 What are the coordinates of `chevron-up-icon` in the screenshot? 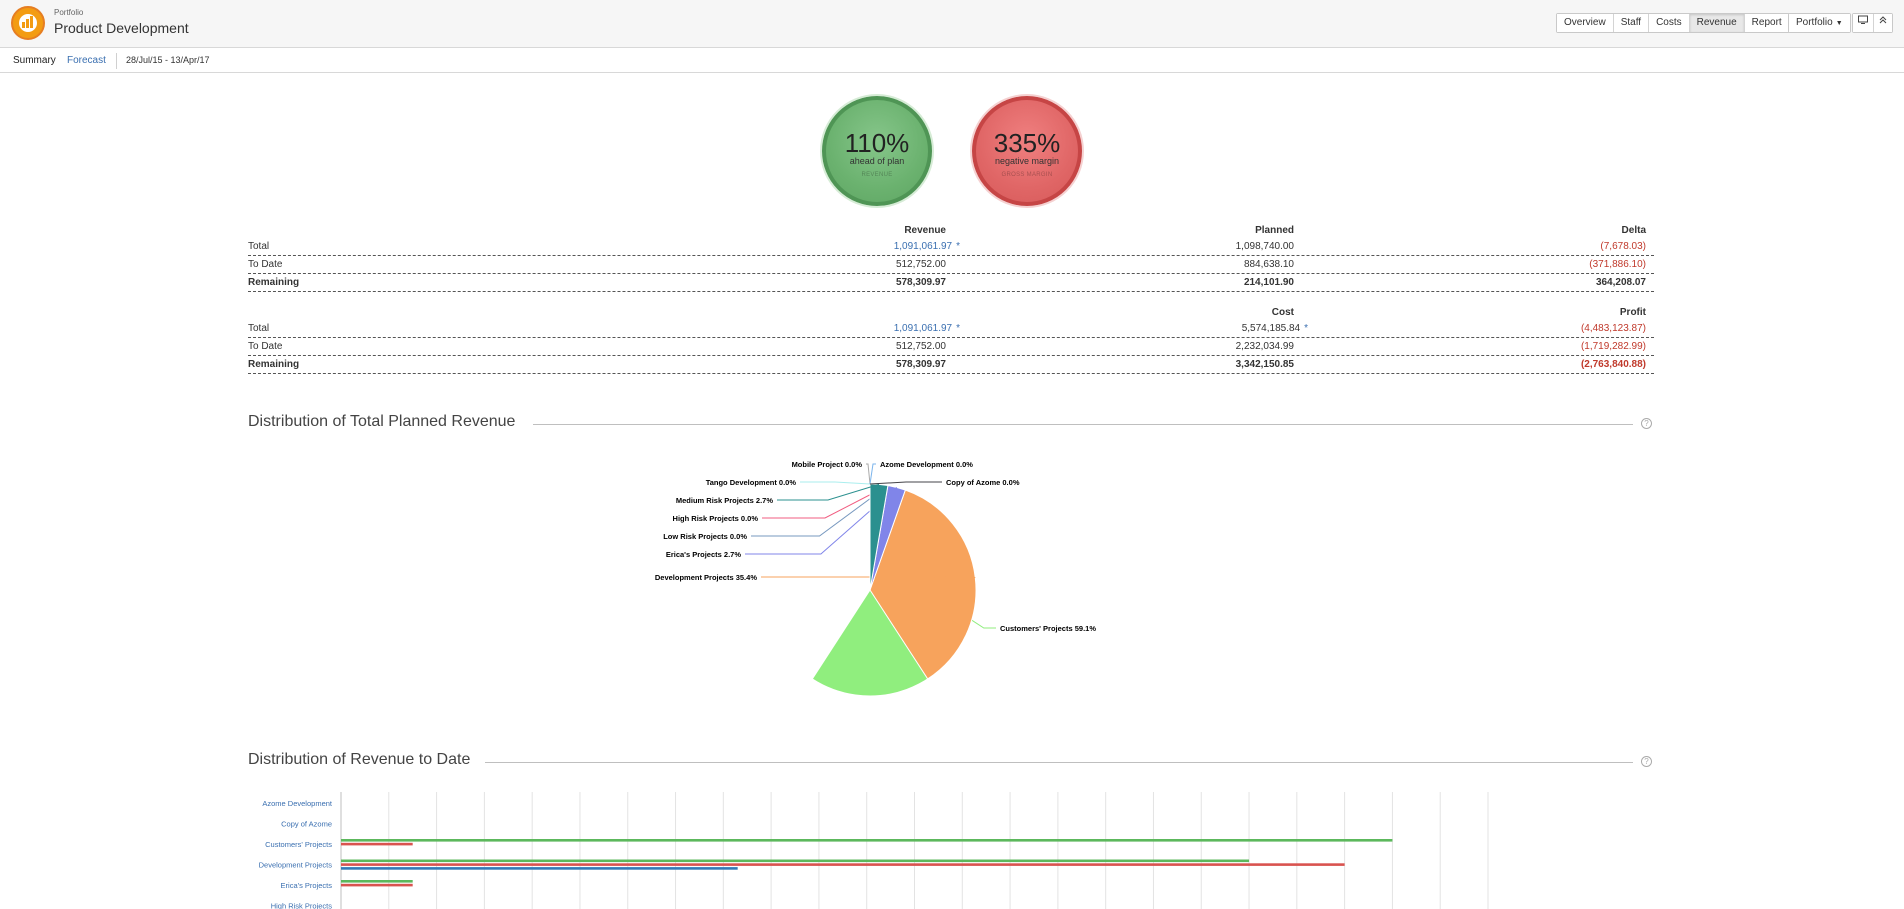 It's located at (1883, 23).